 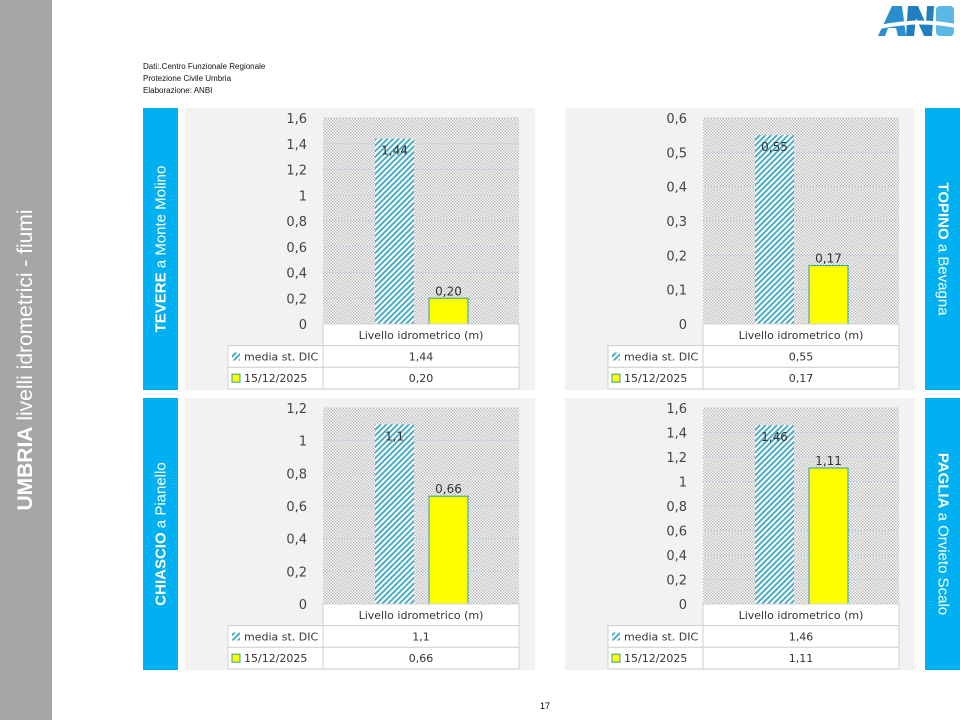 I want to click on page-number: 17, so click(x=545, y=706).